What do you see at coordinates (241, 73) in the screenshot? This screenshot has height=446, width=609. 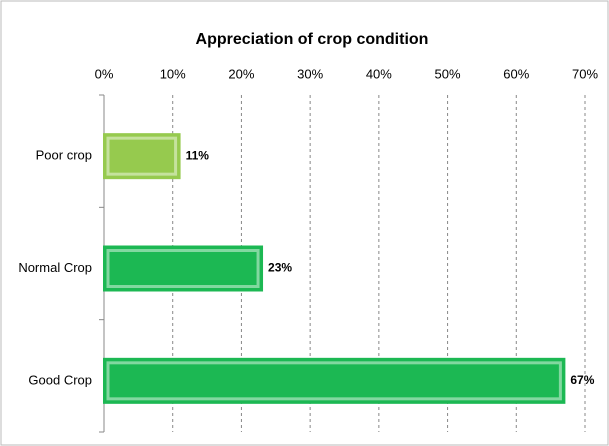 I see `x-tick-label: 20%` at bounding box center [241, 73].